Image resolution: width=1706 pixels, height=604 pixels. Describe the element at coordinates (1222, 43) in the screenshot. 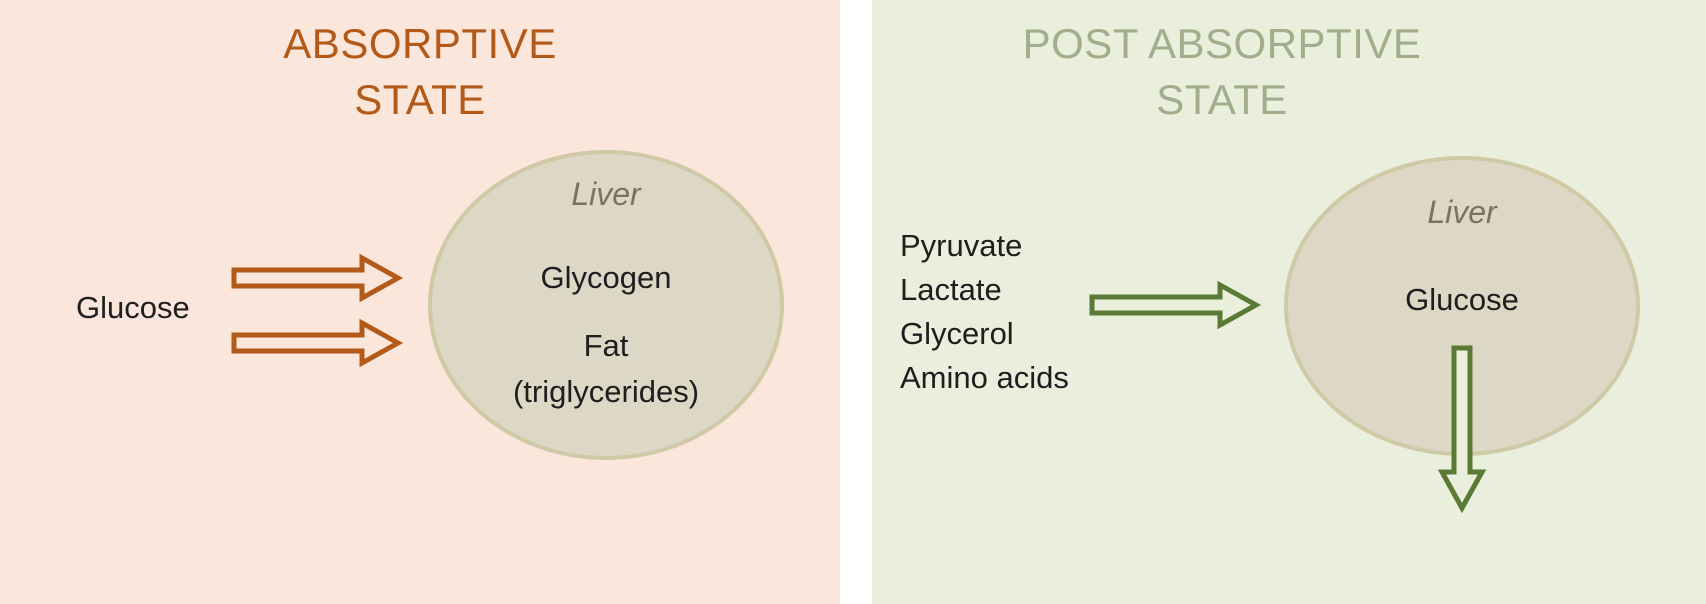

I see `post-absorptive-title-line1: POST ABSORPTIVE` at that location.